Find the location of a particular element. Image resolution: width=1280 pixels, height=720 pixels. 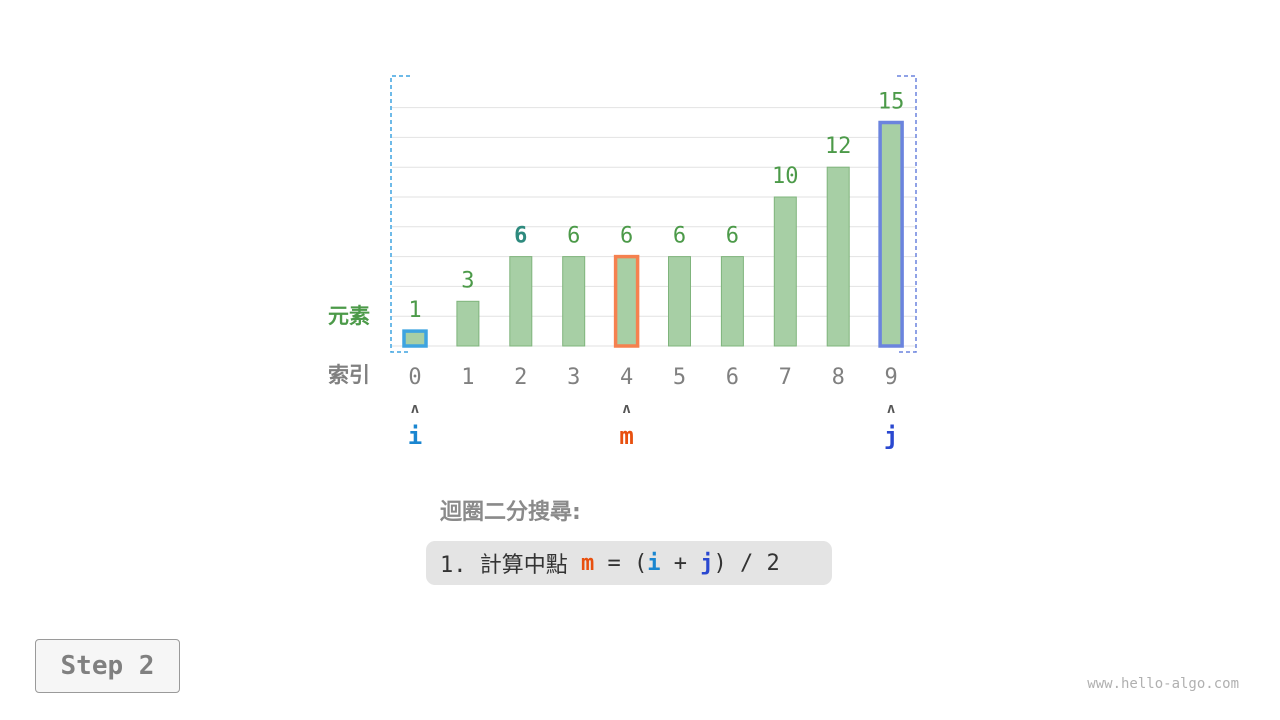

index-label: 2 is located at coordinates (520, 377).